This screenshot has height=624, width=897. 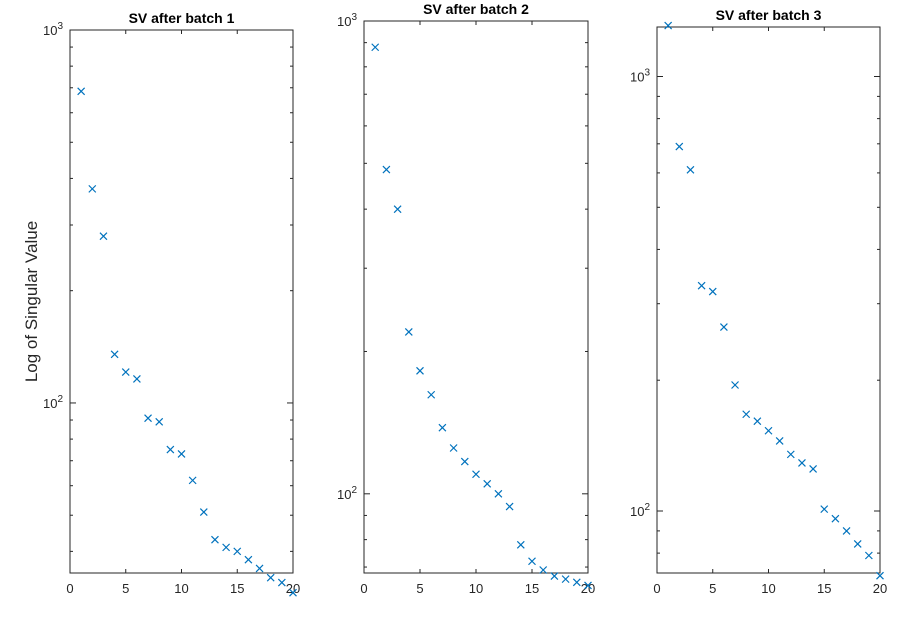 I want to click on chart-title: SV after batch 1, so click(x=182, y=18).